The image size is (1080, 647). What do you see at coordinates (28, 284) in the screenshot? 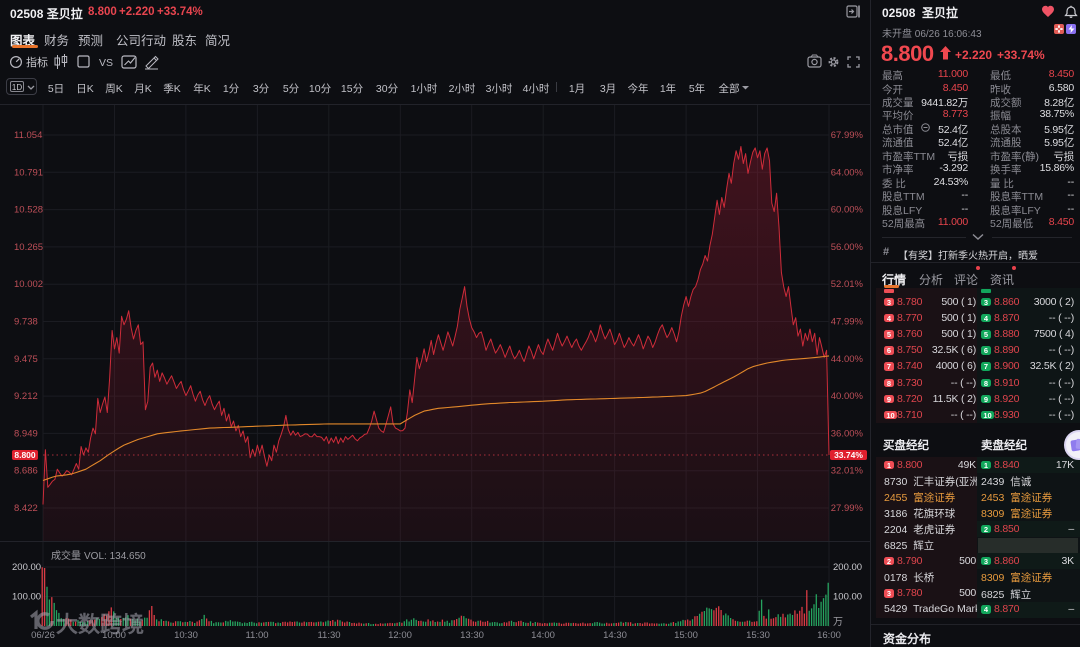
I see `svg-text: 10.002` at bounding box center [28, 284].